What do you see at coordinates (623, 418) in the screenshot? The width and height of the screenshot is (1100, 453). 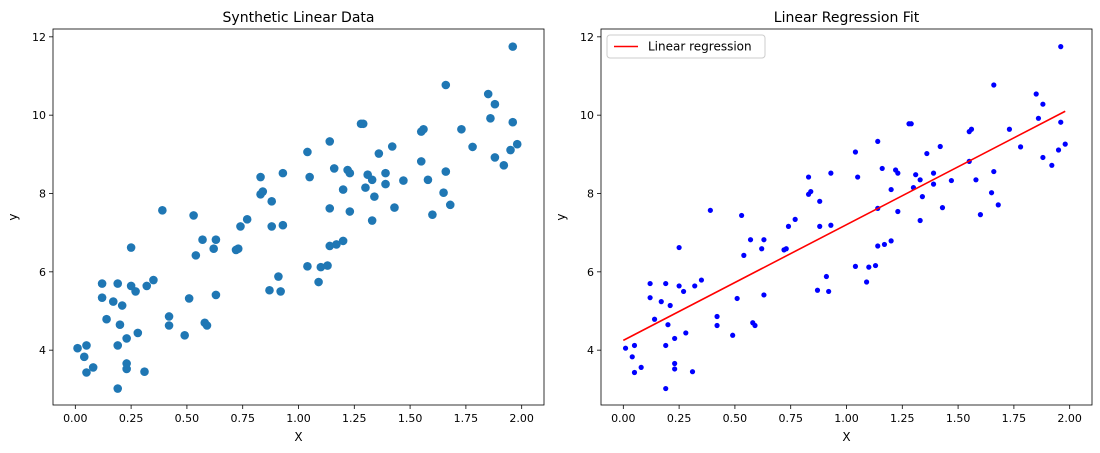 I see `x-tick-label: 0.00` at bounding box center [623, 418].